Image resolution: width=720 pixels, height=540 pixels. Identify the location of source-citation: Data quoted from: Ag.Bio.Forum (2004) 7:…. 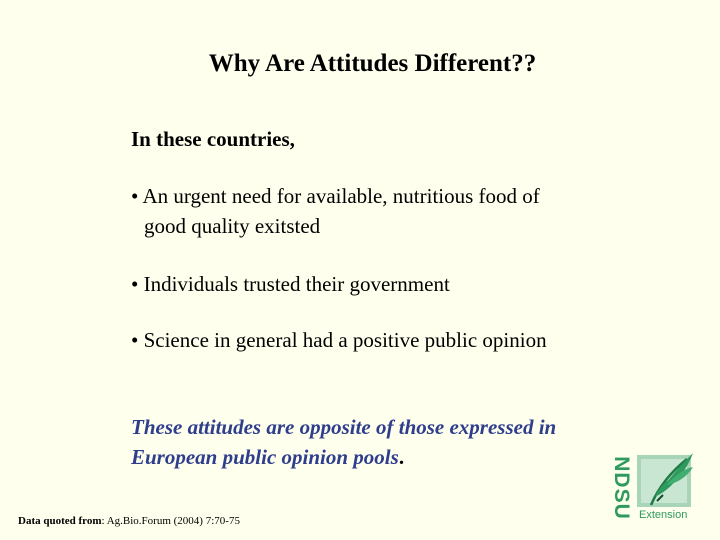
(129, 521).